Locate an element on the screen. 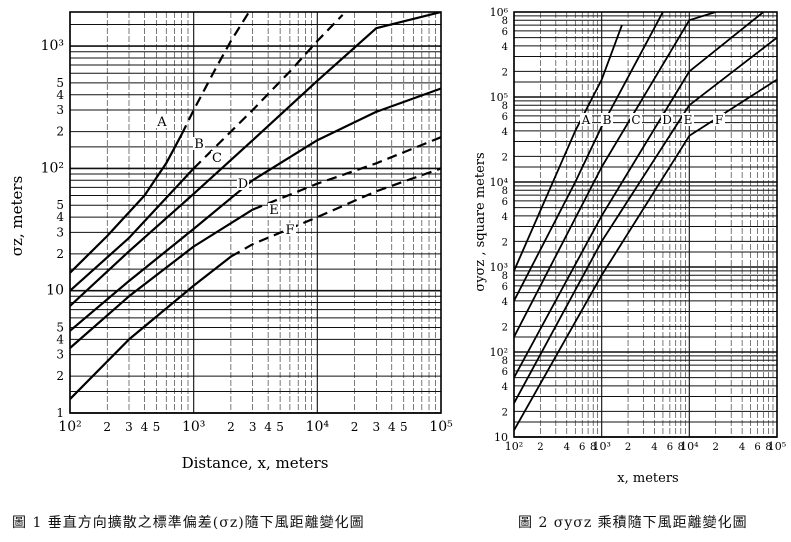 The height and width of the screenshot is (542, 791). figure-1-caption: 圖 1 垂直方向擴散之標準偏差(σz)隨下風距離變化圖 is located at coordinates (188, 523).